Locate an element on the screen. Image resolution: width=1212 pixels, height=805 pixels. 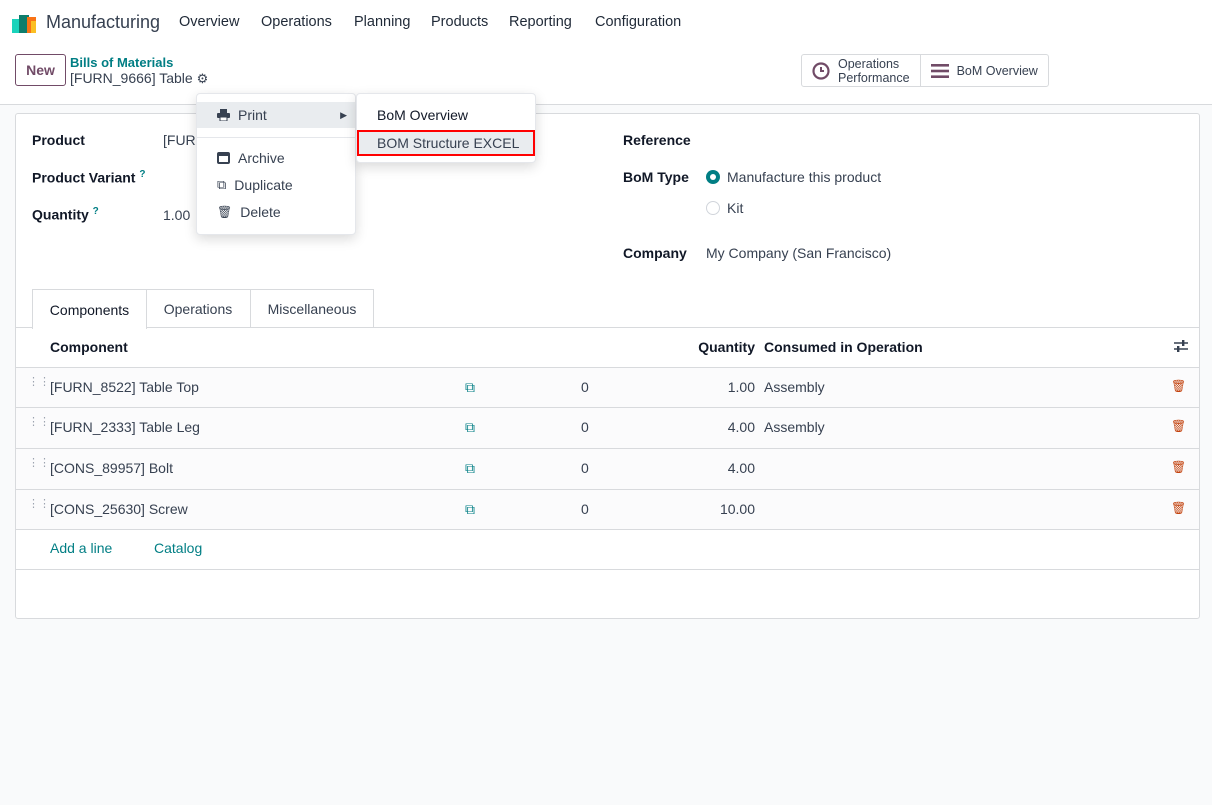
component-name: [FURN_2333] Table Leg is located at coordinates (125, 427).